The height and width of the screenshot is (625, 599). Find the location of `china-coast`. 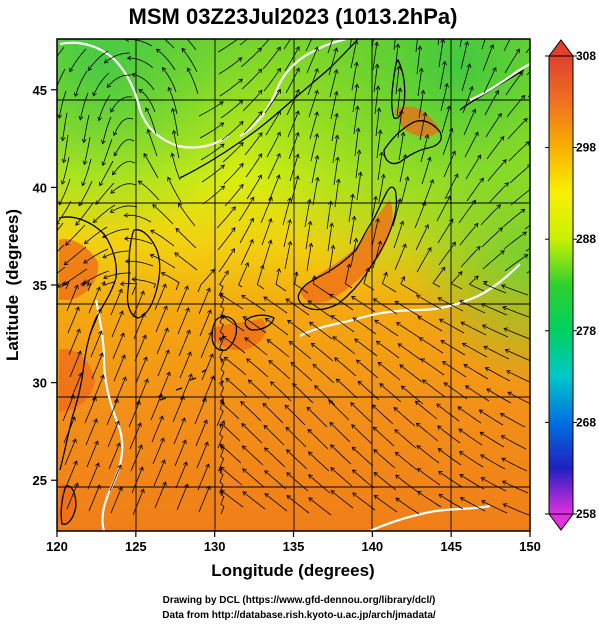

china-coast is located at coordinates (88, 343).